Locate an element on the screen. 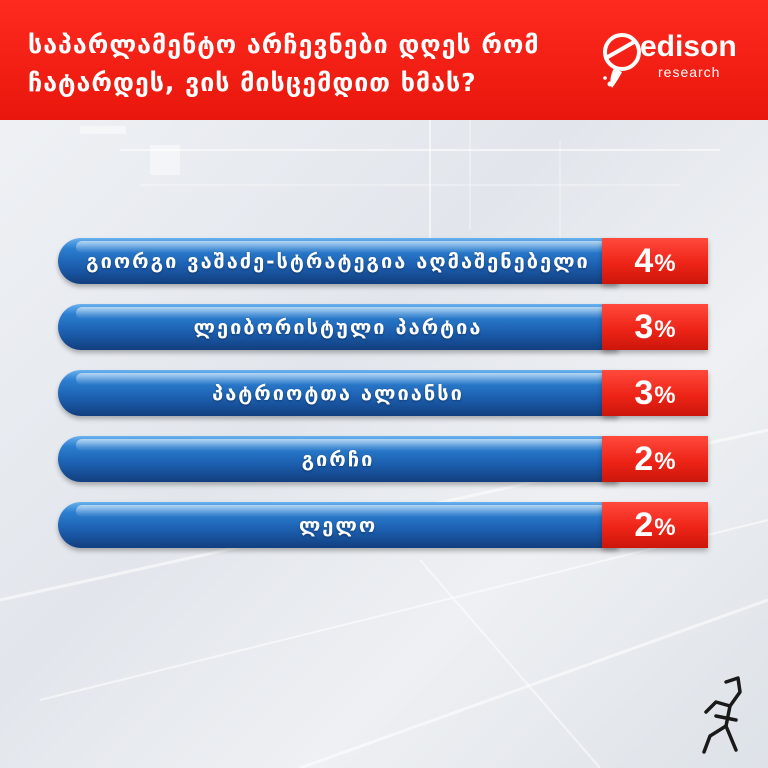  bar-category-label: გიორგი ვაშაძე-სტრატეგია აღმაშენებელი is located at coordinates (338, 261).